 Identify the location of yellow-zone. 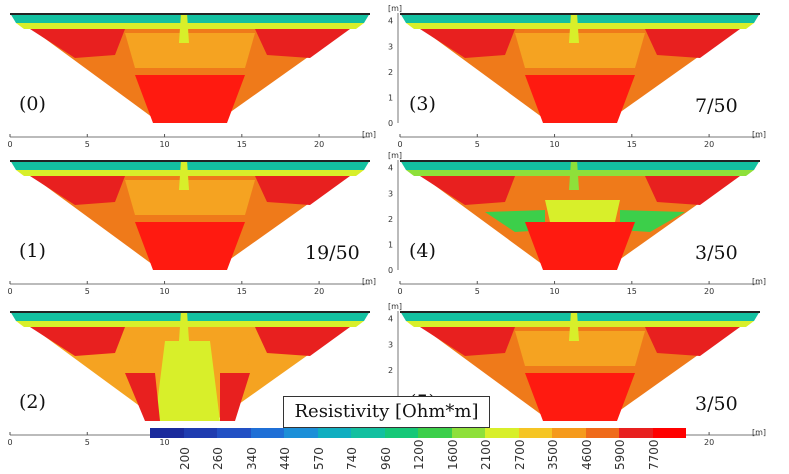
(582, 211).